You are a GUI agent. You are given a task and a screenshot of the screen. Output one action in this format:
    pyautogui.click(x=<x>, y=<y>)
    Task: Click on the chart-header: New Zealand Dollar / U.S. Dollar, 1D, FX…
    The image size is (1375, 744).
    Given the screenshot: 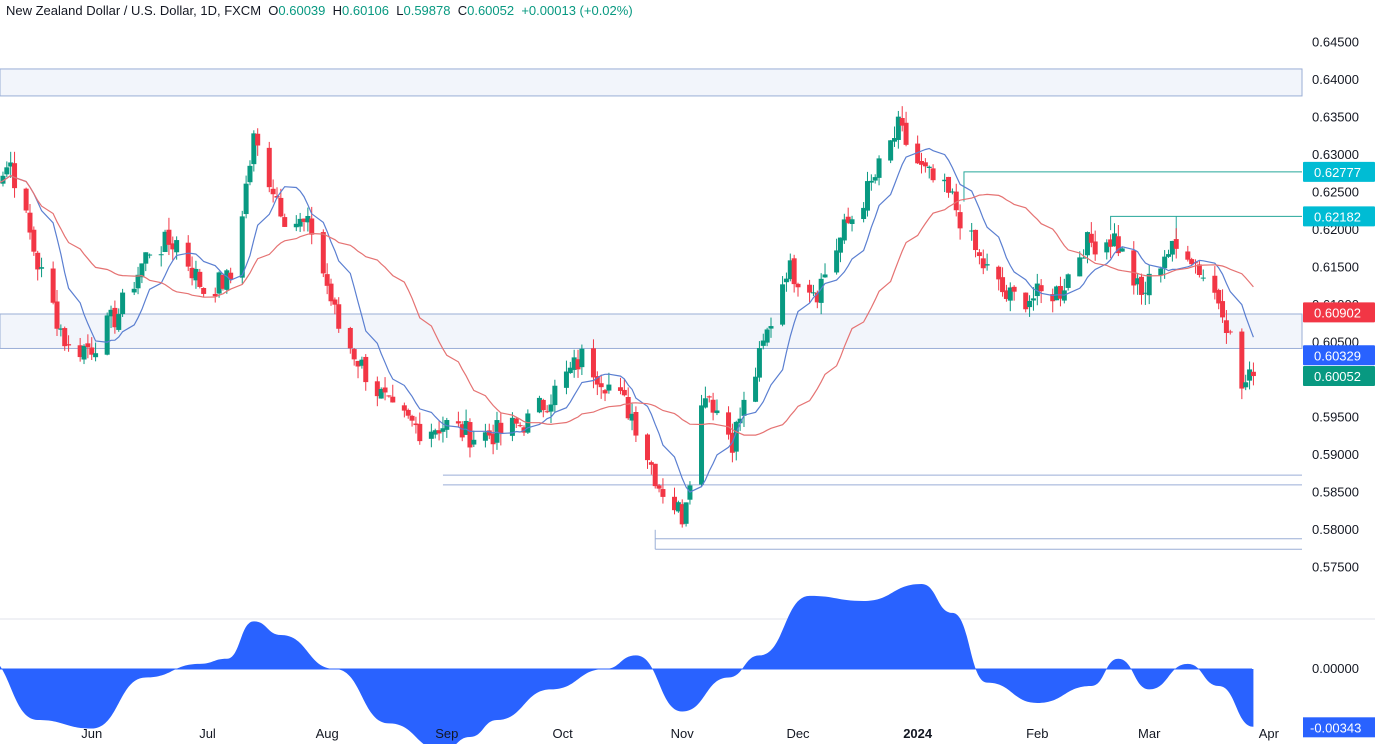 What is the action you would take?
    pyautogui.click(x=319, y=10)
    